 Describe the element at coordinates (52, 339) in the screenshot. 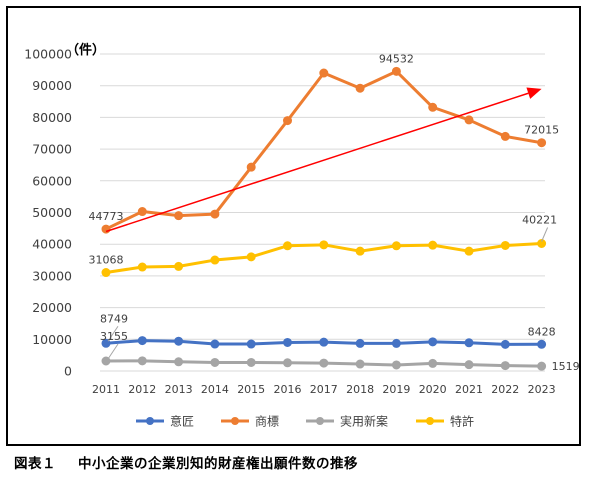

I see `y-tick-label: 10000` at that location.